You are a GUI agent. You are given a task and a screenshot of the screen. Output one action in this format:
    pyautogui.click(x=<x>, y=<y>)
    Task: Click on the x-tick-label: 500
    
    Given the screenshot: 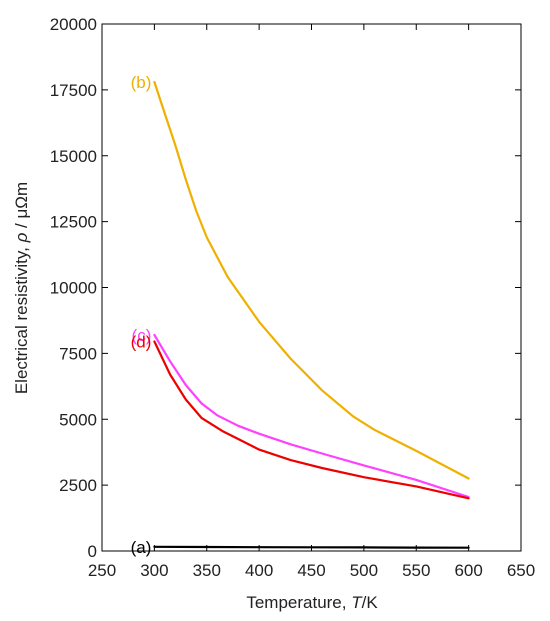 What is the action you would take?
    pyautogui.click(x=364, y=570)
    